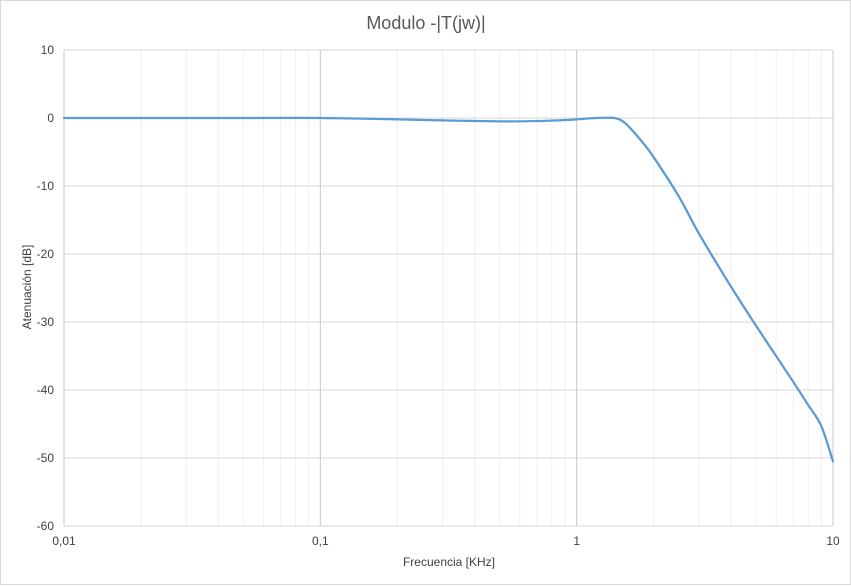  Describe the element at coordinates (46, 322) in the screenshot. I see `y-tick-label: -30` at that location.